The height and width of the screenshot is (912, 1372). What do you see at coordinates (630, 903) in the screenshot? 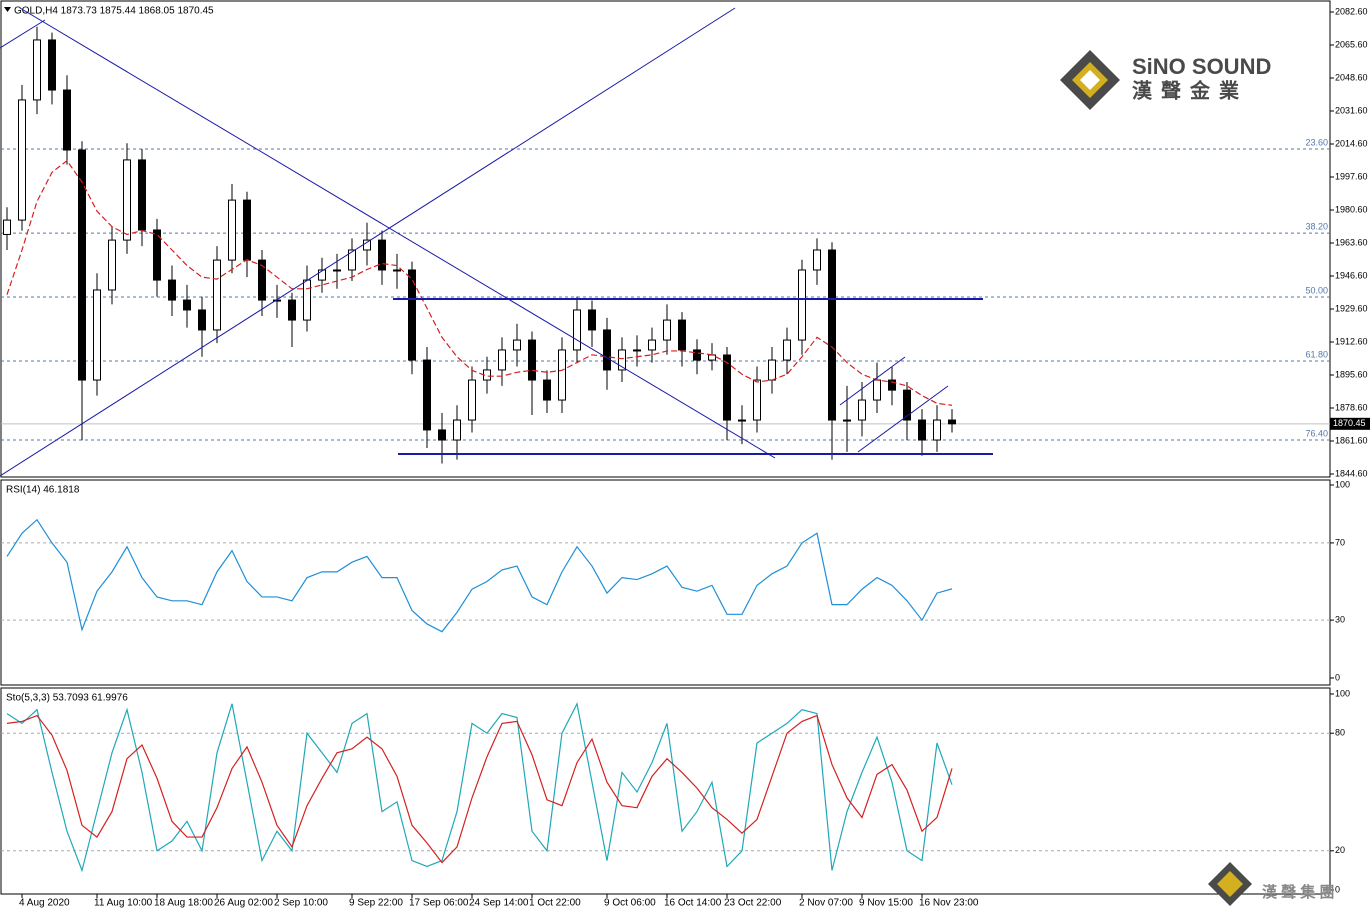
I see `x-tick-label: 9 Oct 06:00` at bounding box center [630, 903].